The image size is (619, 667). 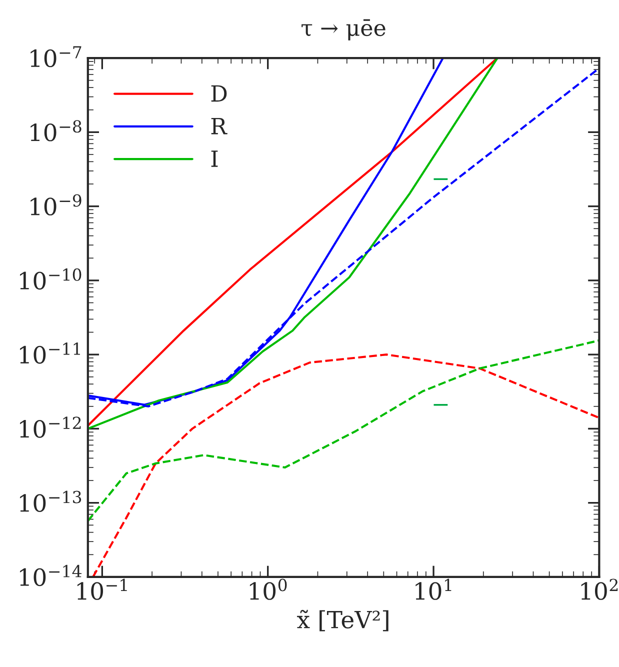 I want to click on x-tick-label: 10$^{0}$, so click(x=268, y=589).